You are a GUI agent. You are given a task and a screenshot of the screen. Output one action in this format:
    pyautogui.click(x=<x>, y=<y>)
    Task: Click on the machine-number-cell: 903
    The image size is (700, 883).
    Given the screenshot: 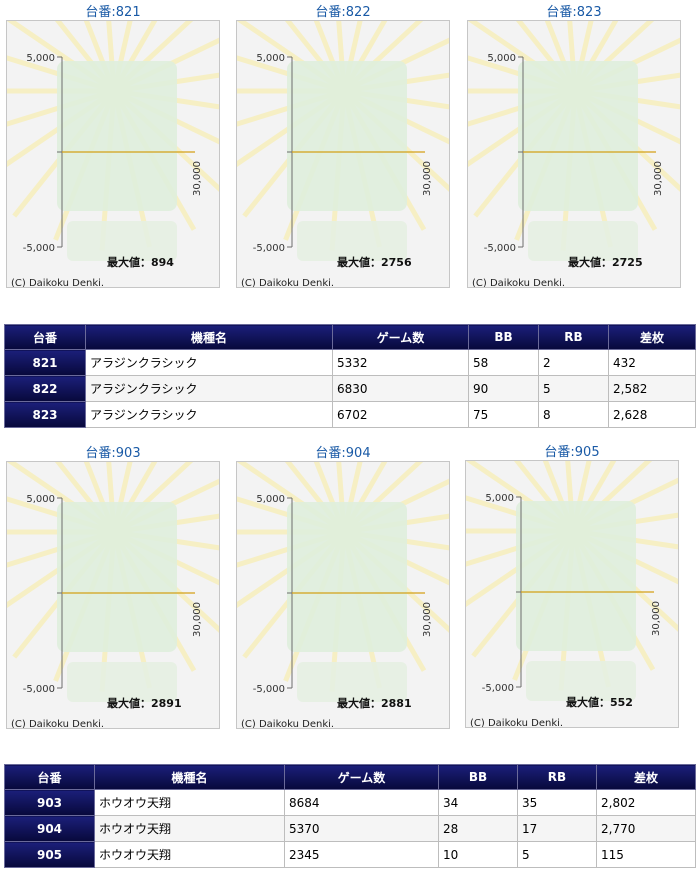 What is the action you would take?
    pyautogui.click(x=49, y=802)
    